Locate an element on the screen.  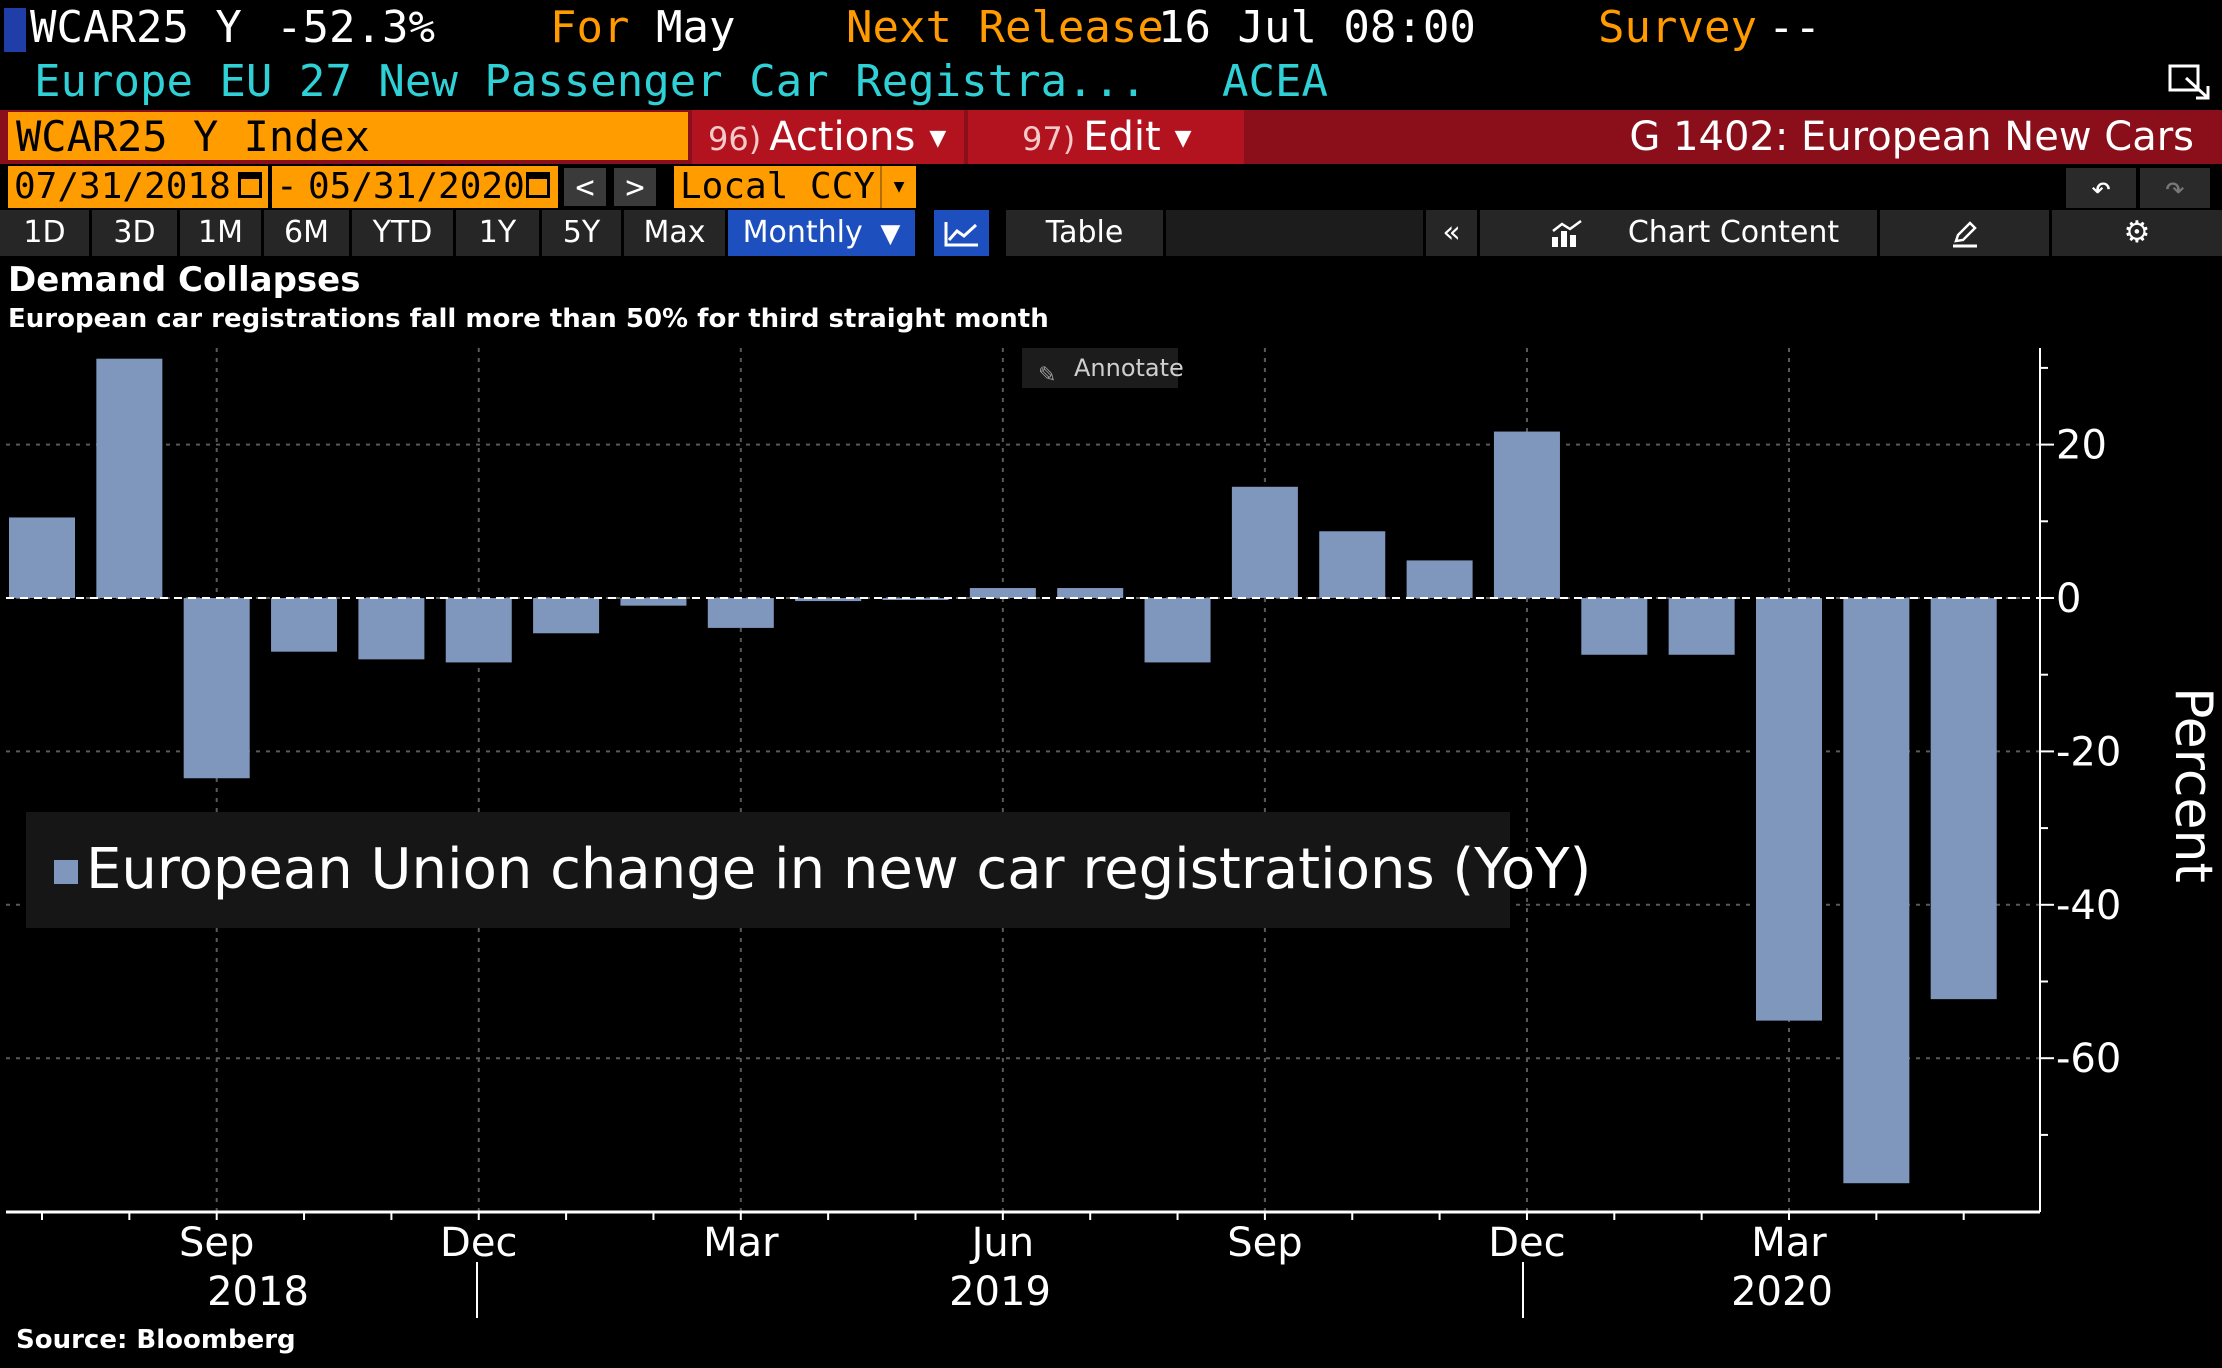
period-select: Monthly ▼ is located at coordinates (823, 233).